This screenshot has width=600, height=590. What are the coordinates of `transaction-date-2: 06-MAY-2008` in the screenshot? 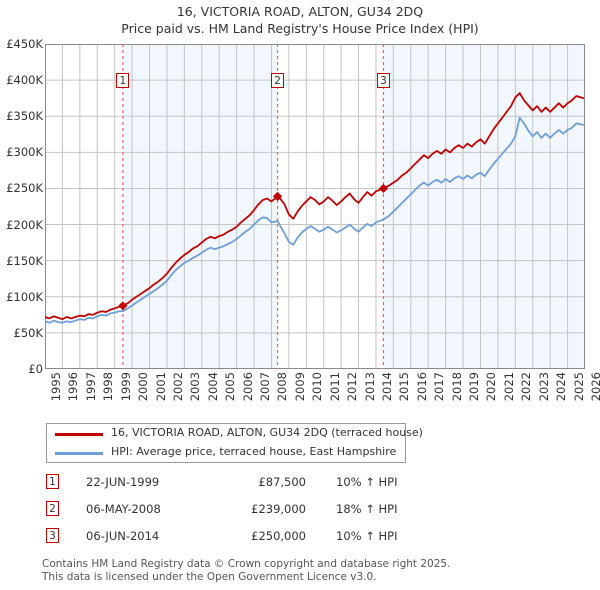 It's located at (123, 509).